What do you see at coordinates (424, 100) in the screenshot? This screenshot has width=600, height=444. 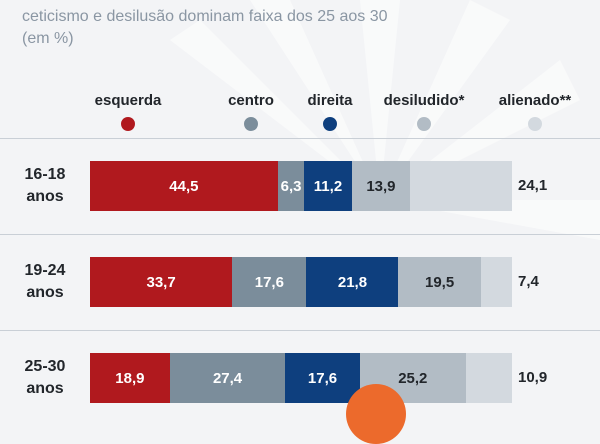 I see `legend-label: desiludido*` at bounding box center [424, 100].